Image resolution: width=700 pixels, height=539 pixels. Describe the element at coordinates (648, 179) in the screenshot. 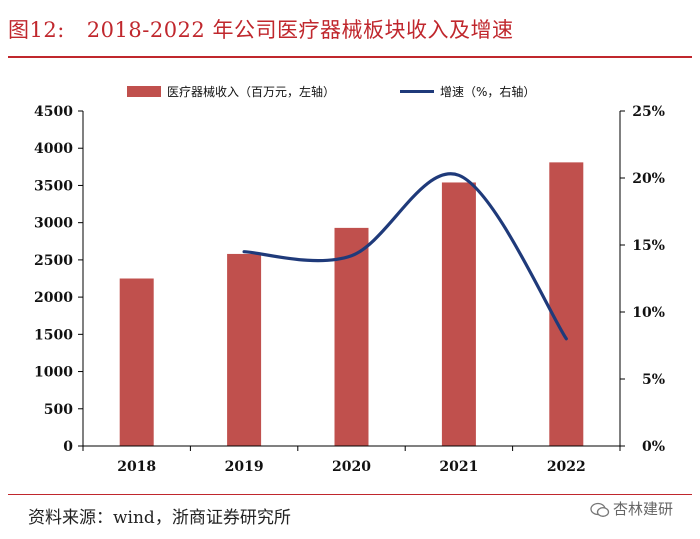

I see `y-right-tick-label: 20%` at that location.